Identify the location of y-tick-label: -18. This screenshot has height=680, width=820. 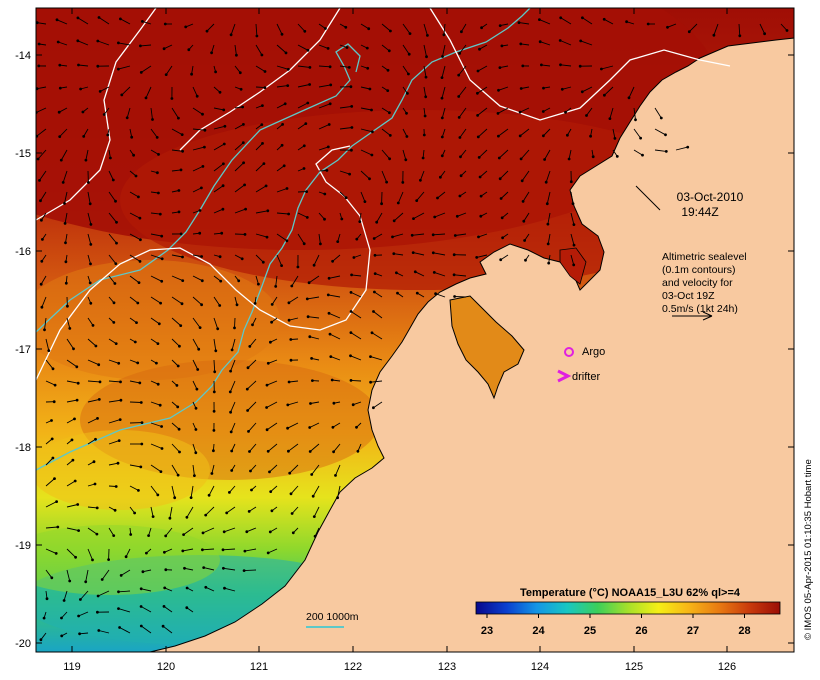
(23, 448).